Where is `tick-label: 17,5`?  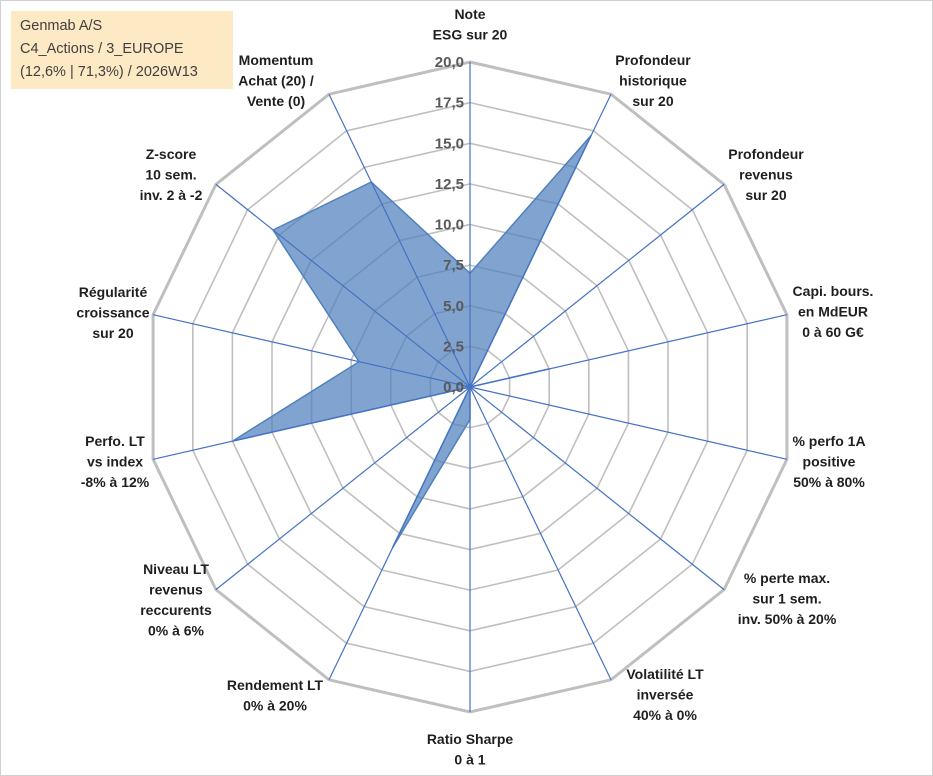
tick-label: 17,5 is located at coordinates (449, 103).